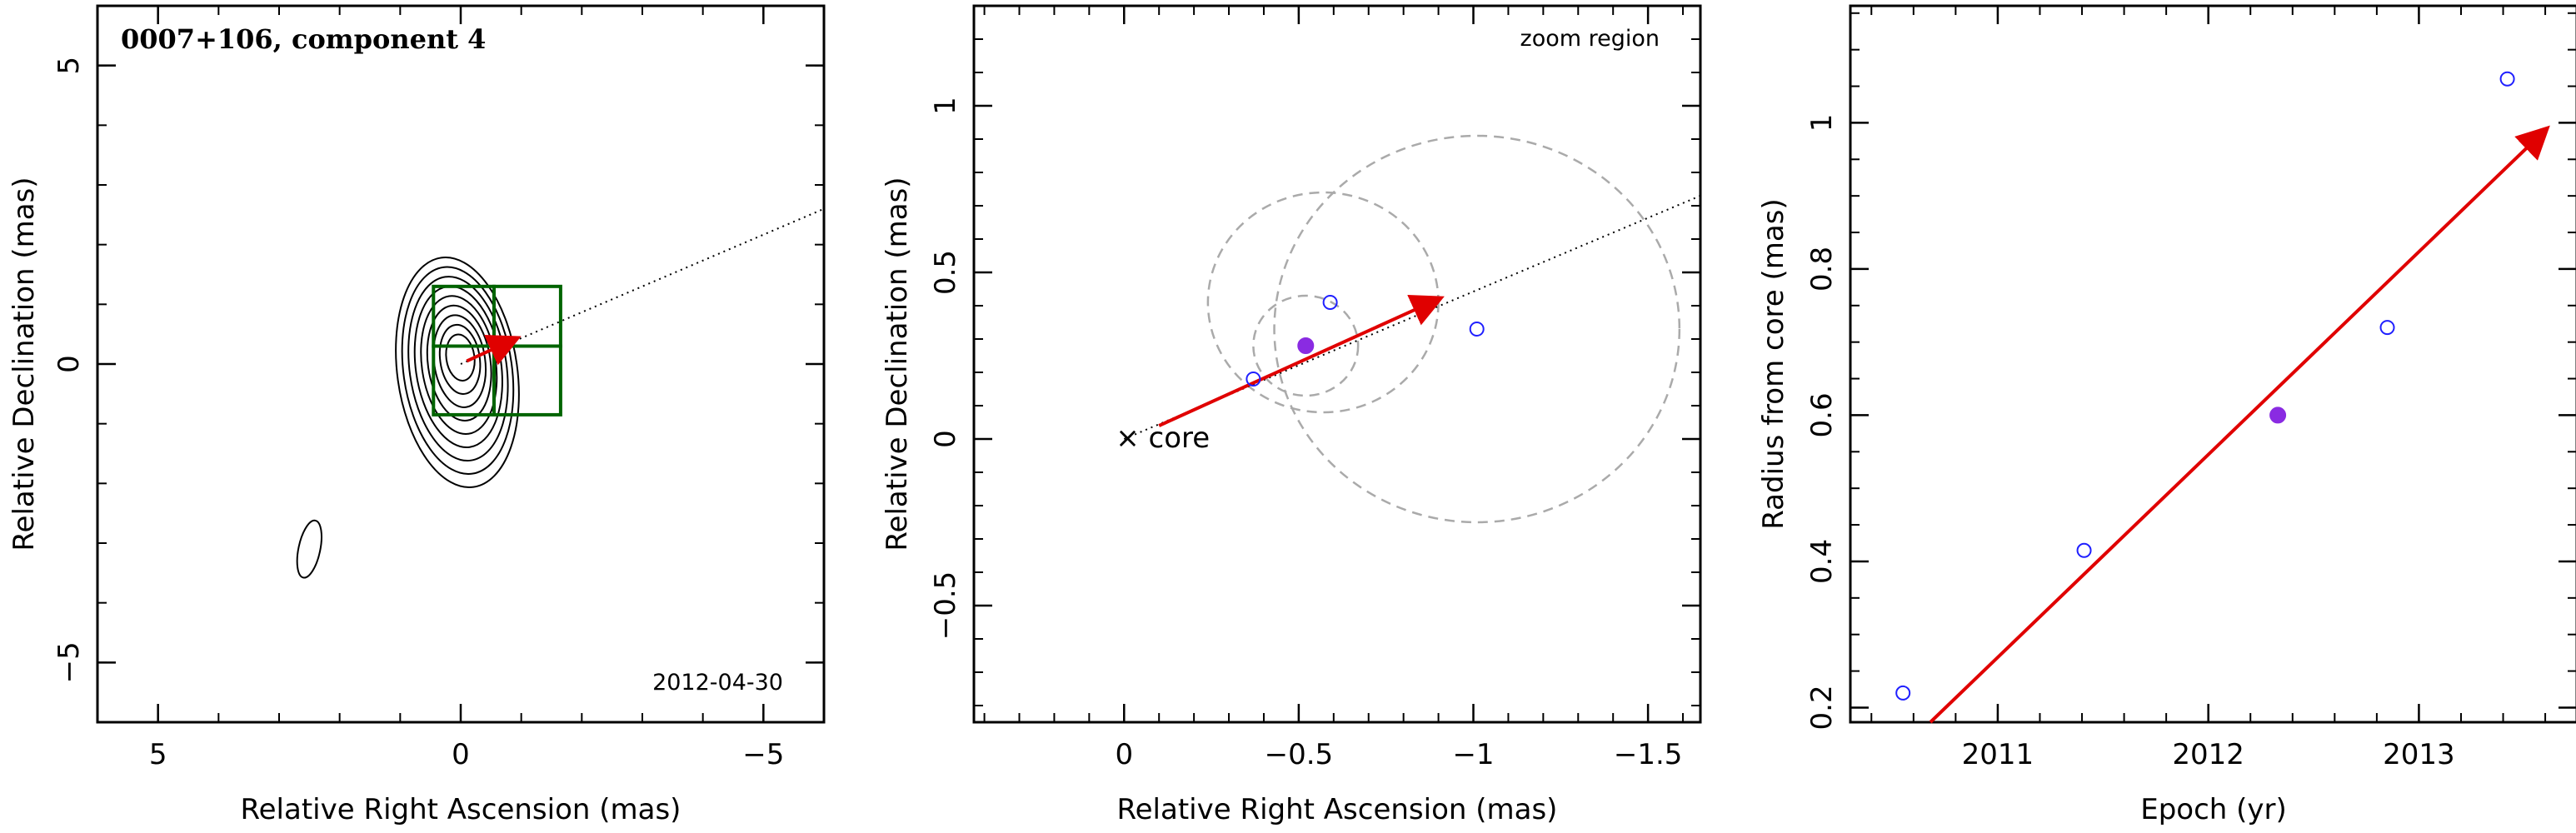 This screenshot has height=833, width=2576. I want to click on panel1-y-axis-title: Relative Declination (mas), so click(24, 364).